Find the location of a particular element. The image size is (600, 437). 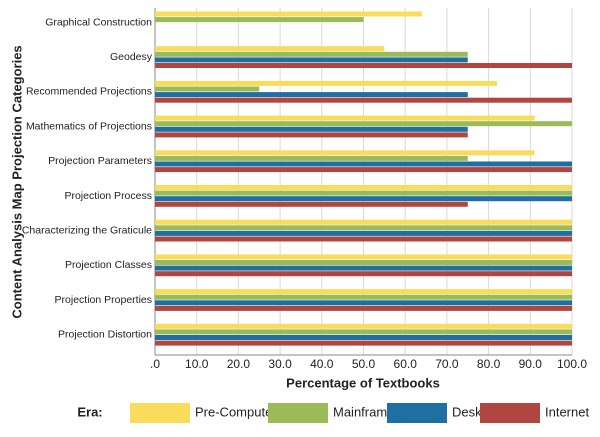

x-tick-label: 80.0 is located at coordinates (489, 364).